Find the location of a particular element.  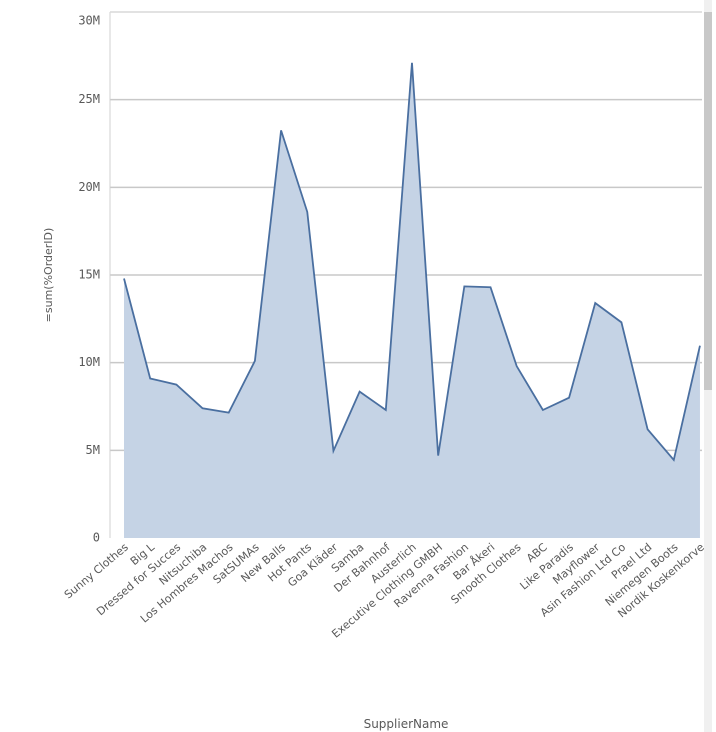

y-tick-label: 10M is located at coordinates (89, 362).